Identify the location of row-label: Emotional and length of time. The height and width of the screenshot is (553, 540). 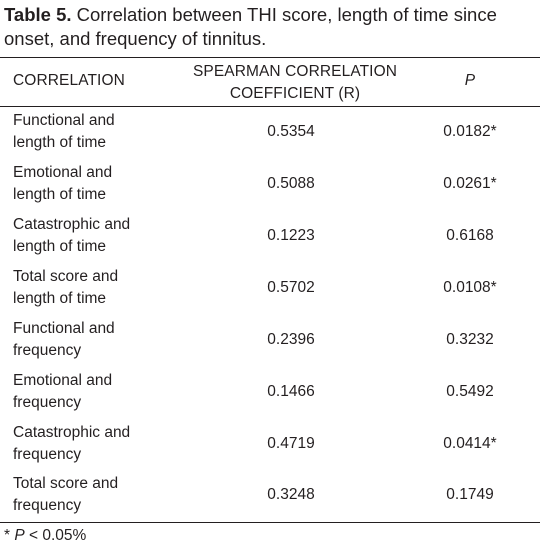
(93, 184).